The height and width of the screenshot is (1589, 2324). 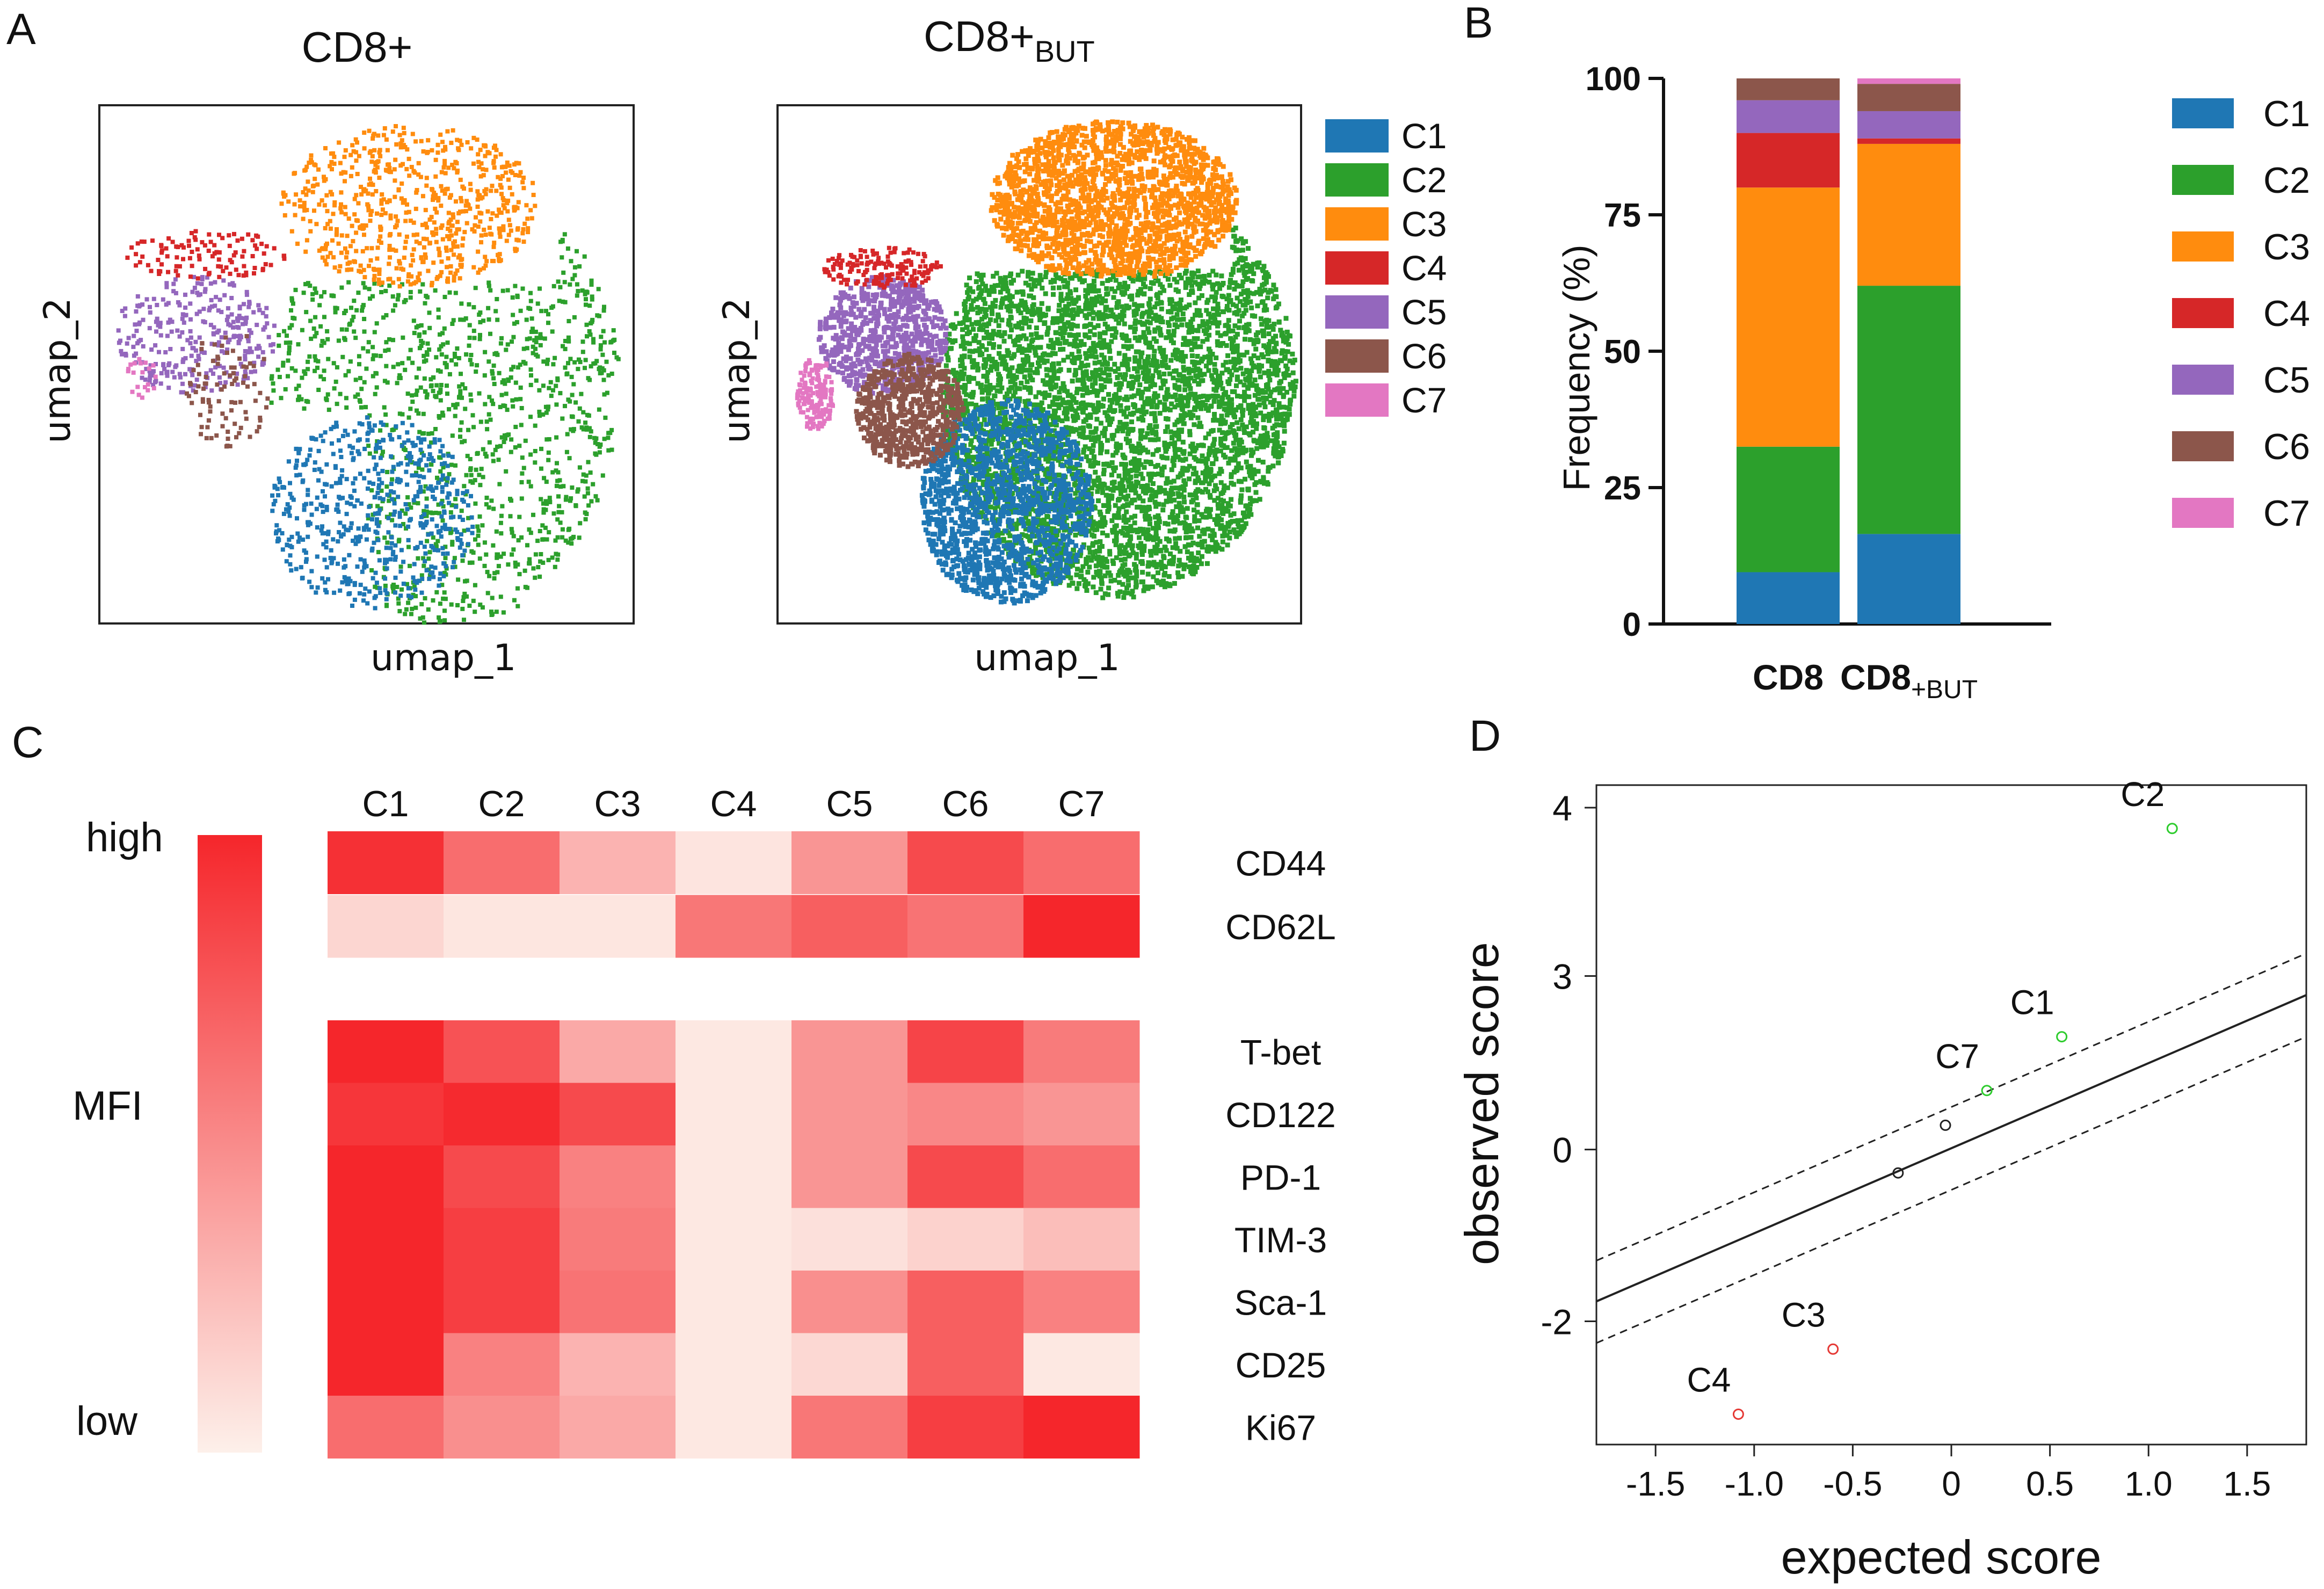 What do you see at coordinates (980, 36) in the screenshot?
I see `umap2-title-main: CD8+` at bounding box center [980, 36].